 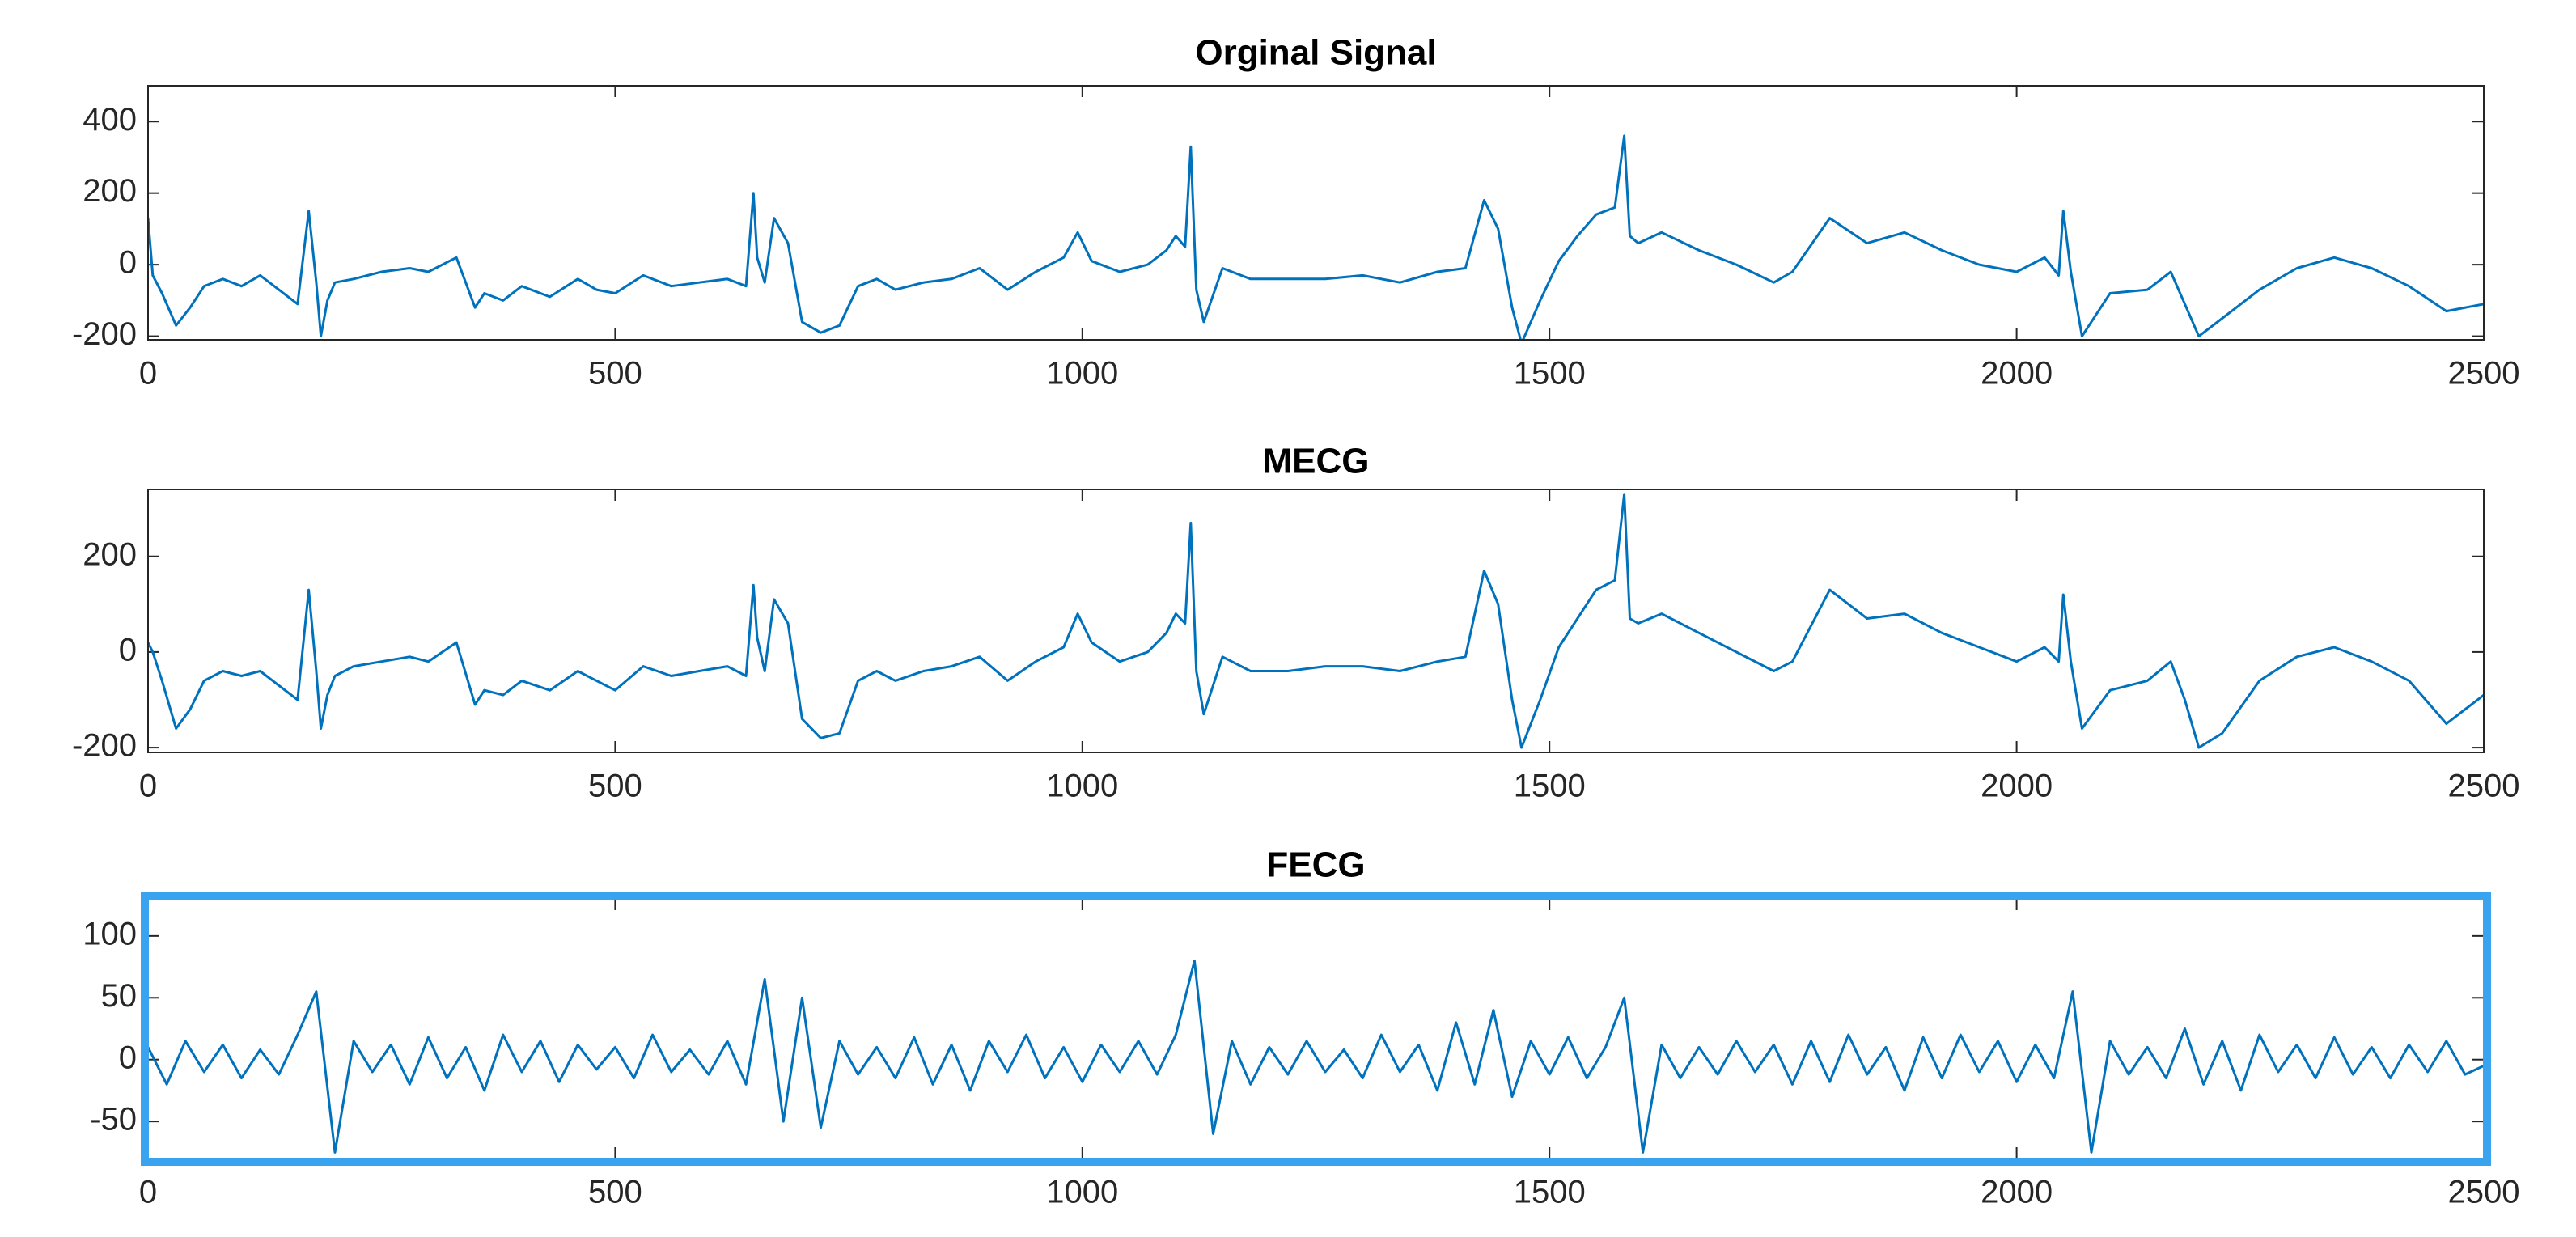 I want to click on chart-title: MECG, so click(x=1316, y=461).